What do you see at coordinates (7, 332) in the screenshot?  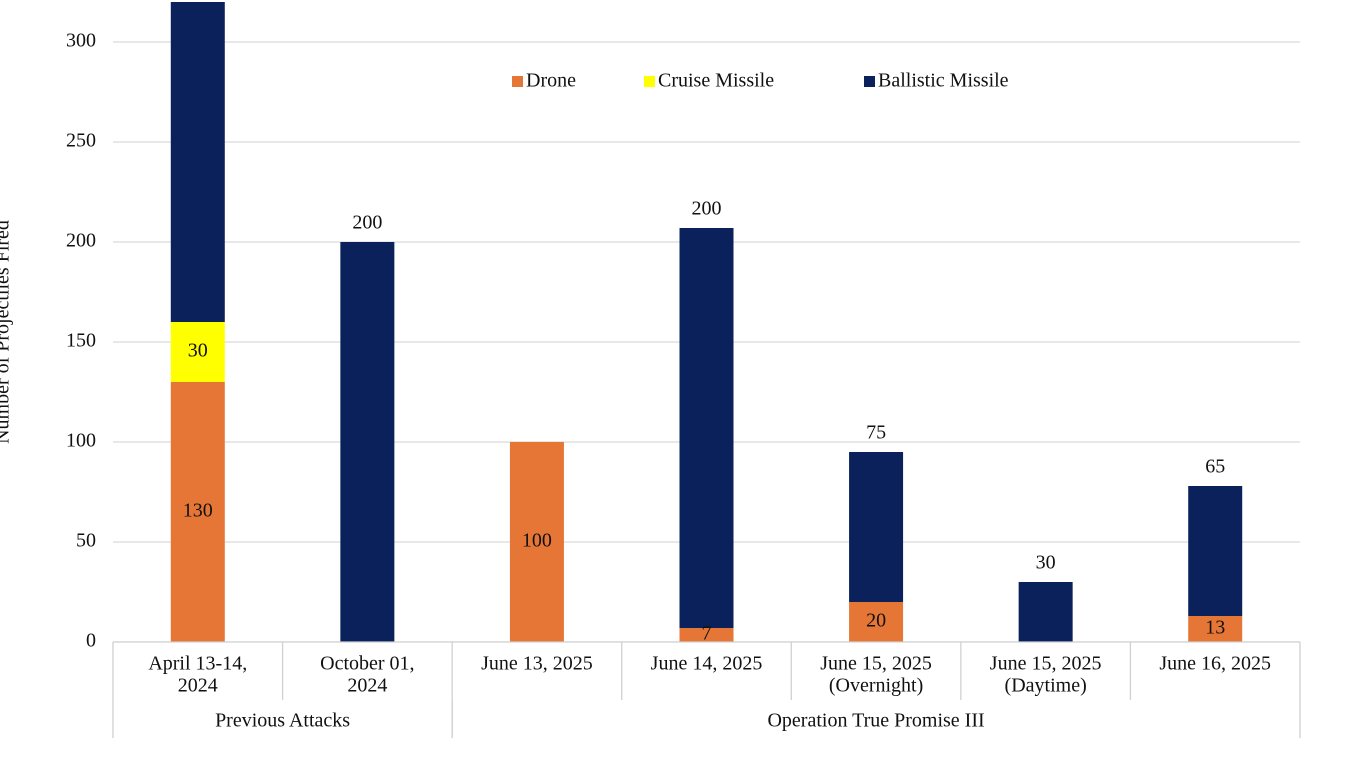 I see `y-axis-label: Number of Projectiles Fired` at bounding box center [7, 332].